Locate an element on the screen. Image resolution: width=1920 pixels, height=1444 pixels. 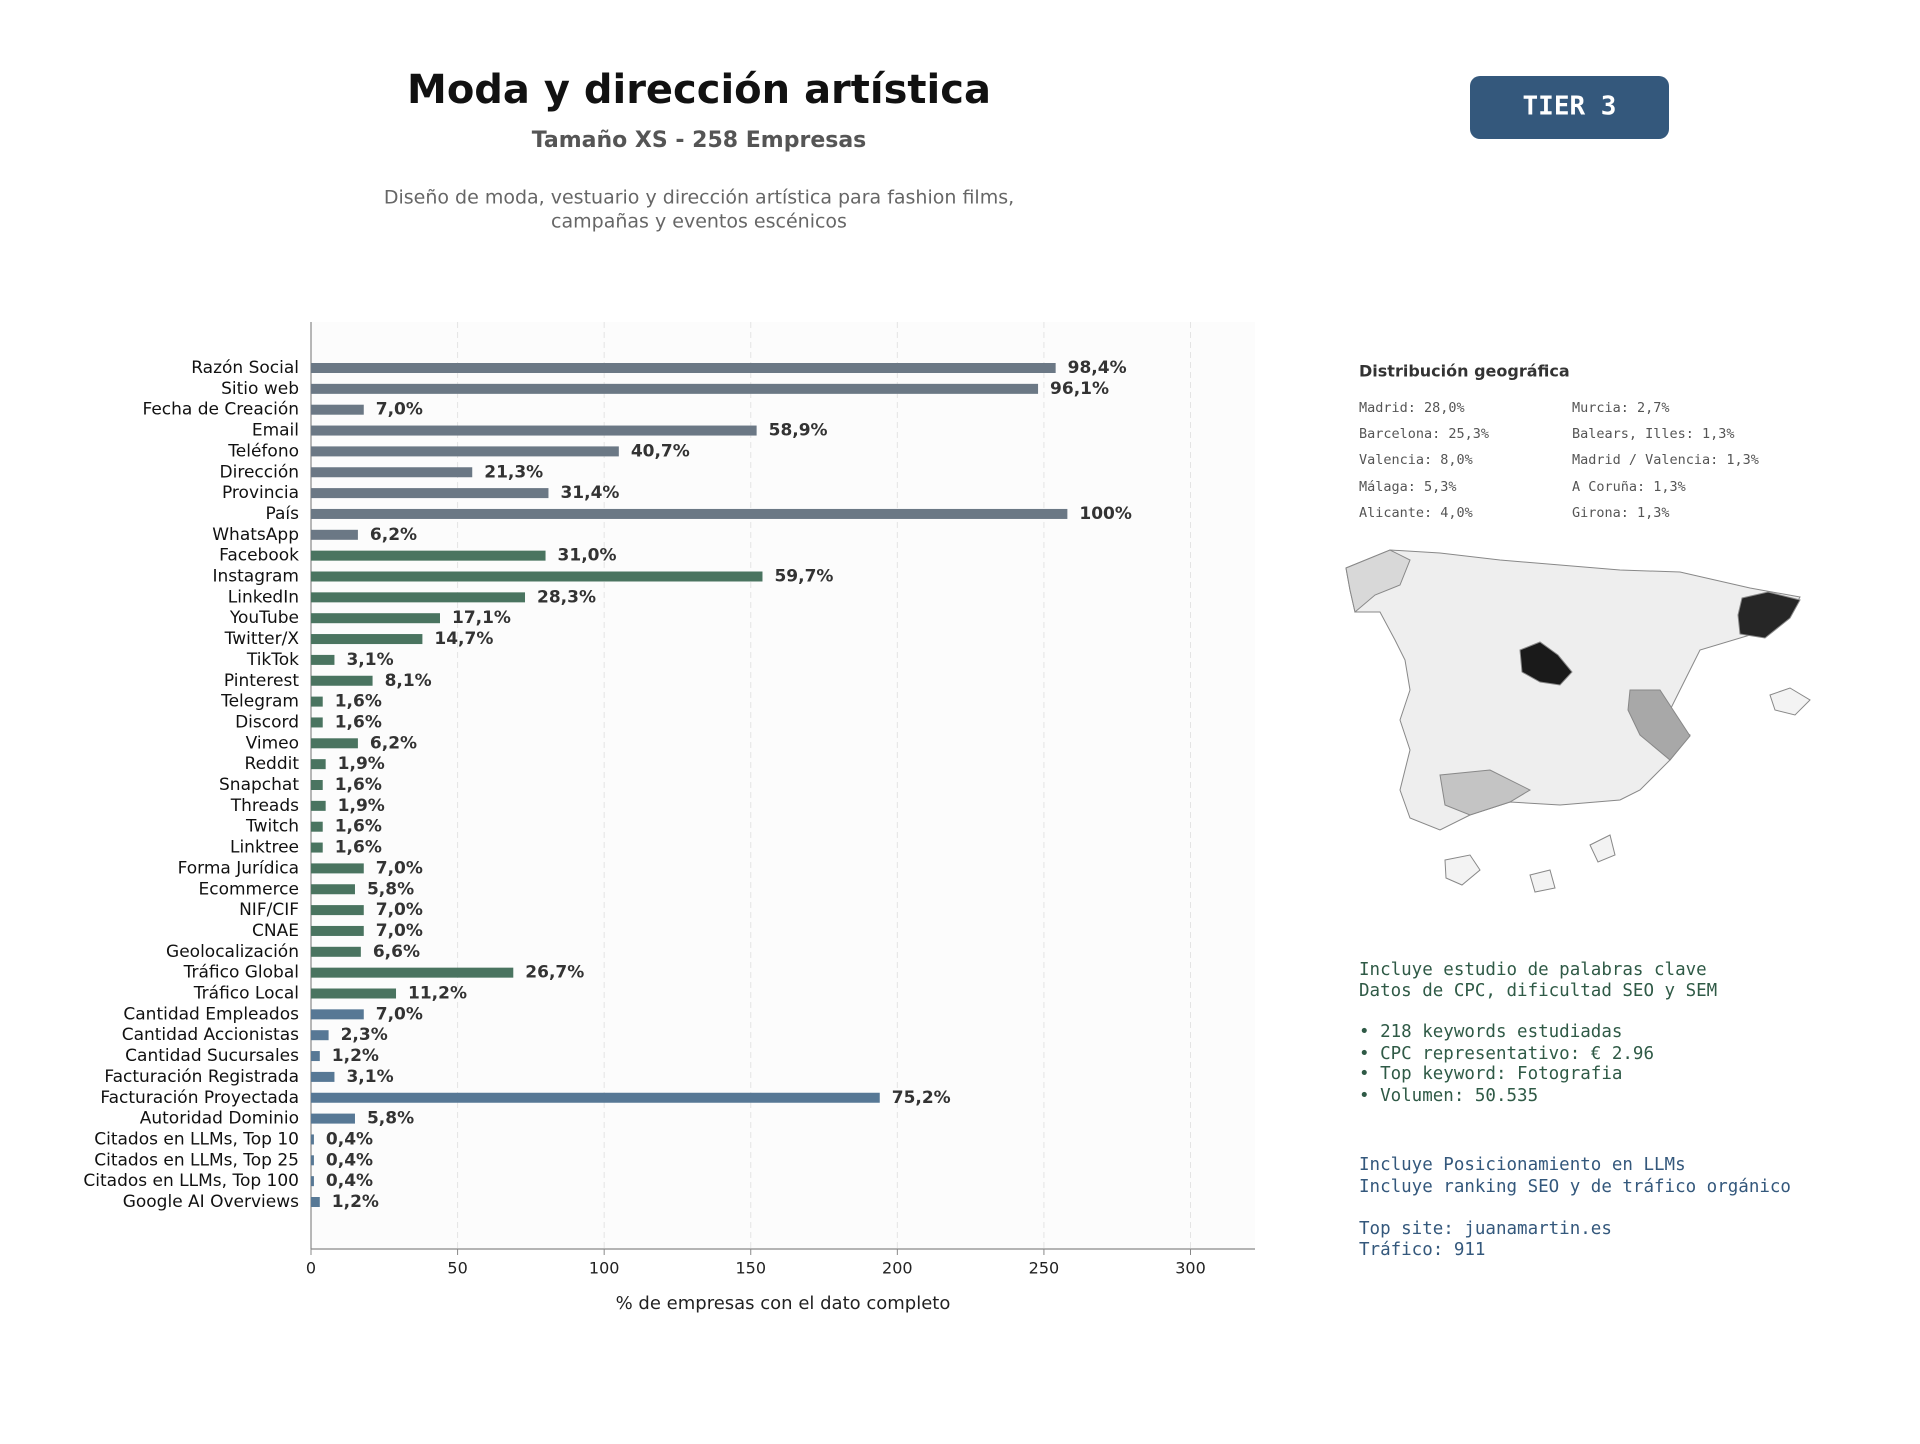
y-tick-label: YouTube is located at coordinates (264, 618).